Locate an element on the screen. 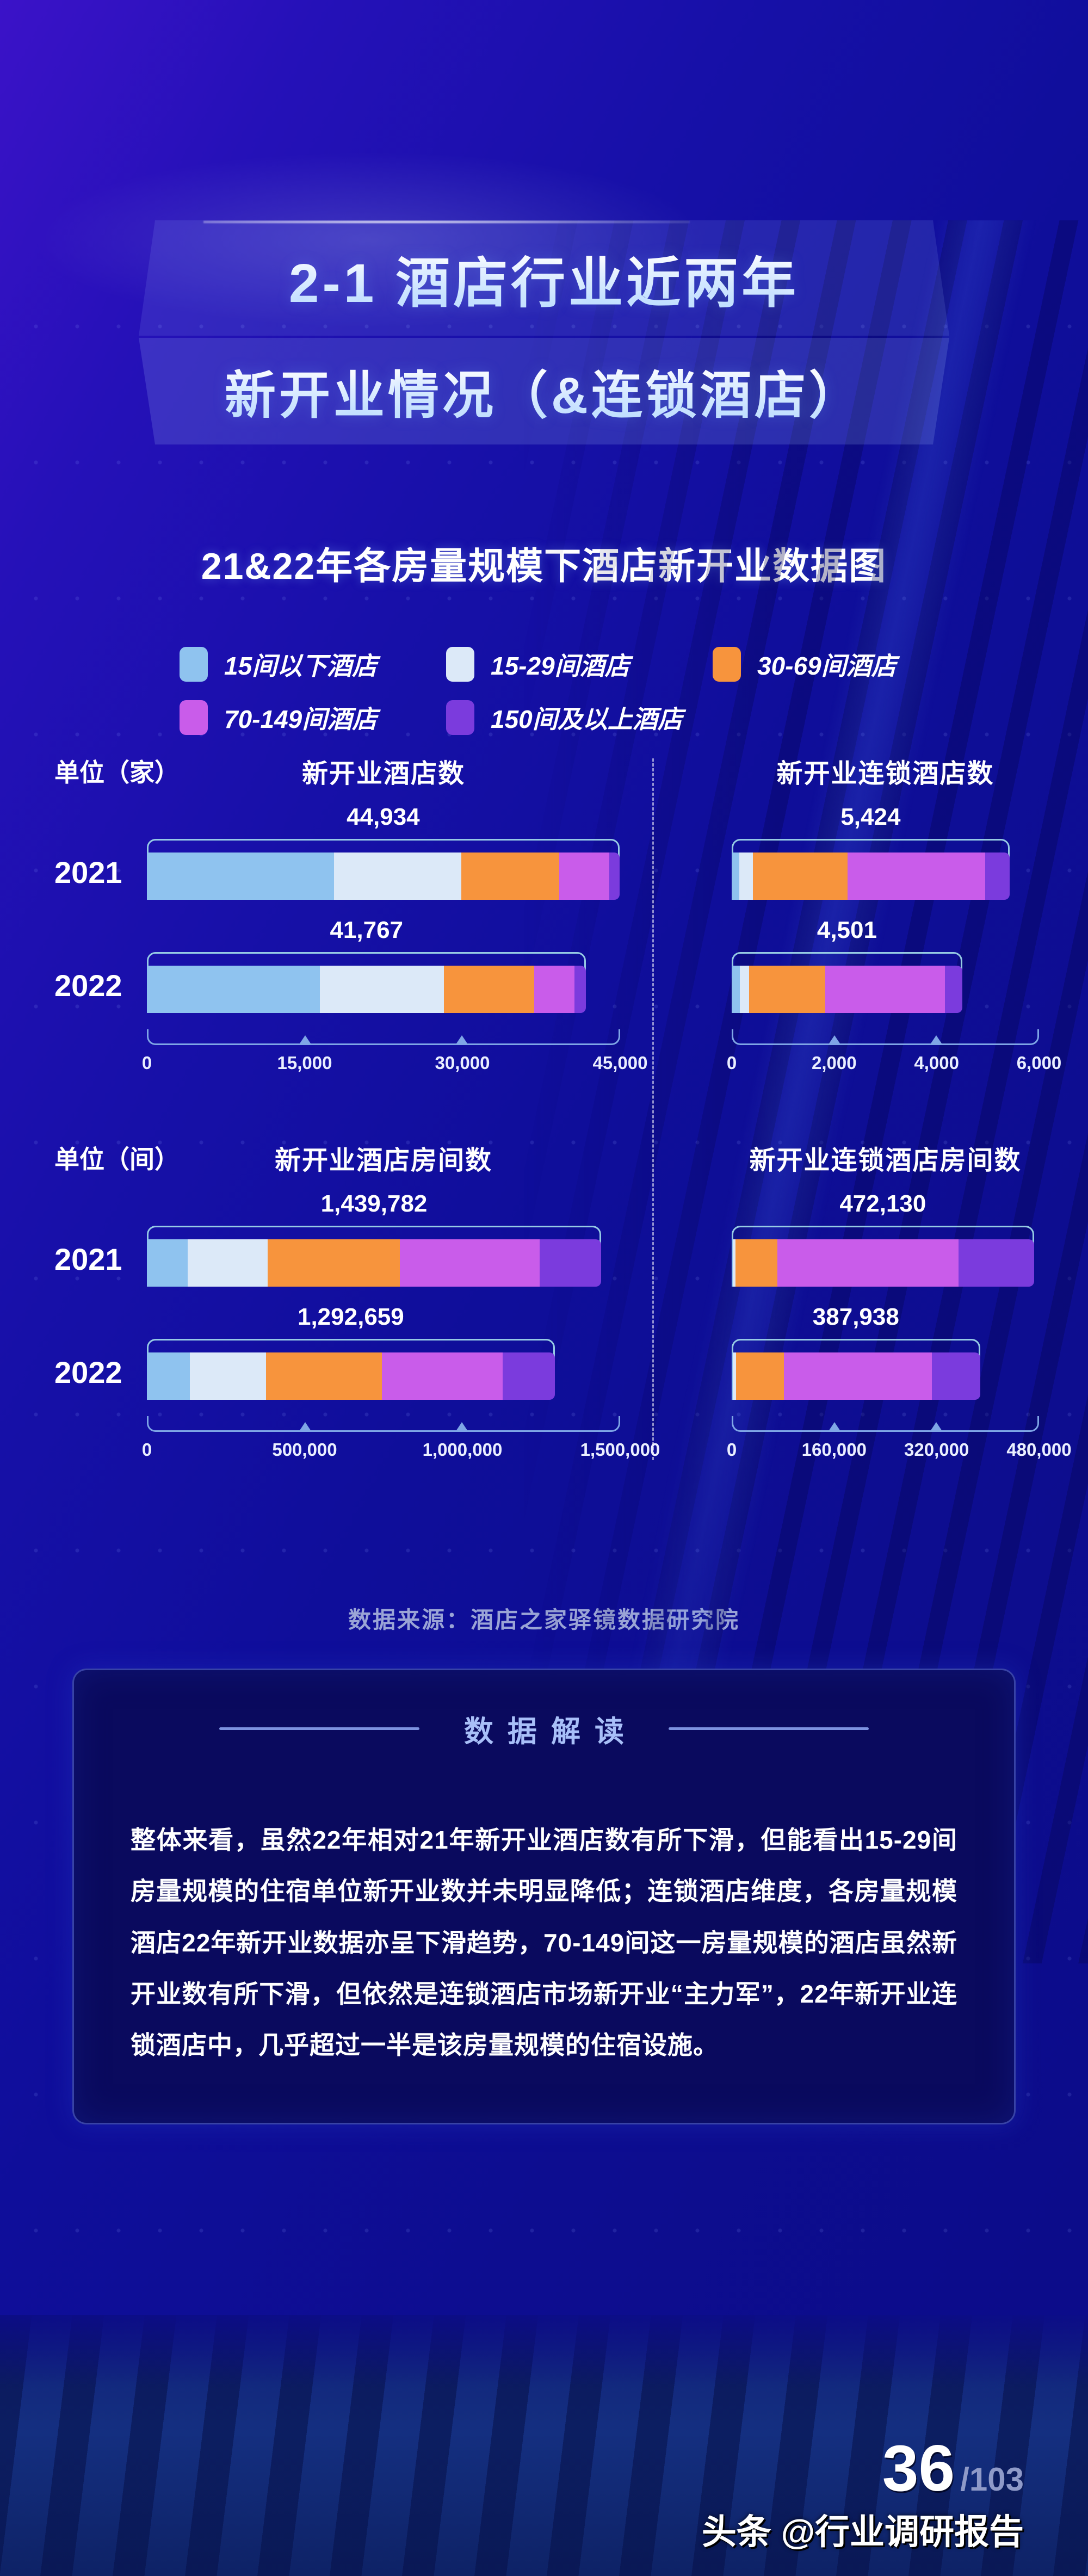 The image size is (1088, 2576). banner-glass-panel-top: 2-1 酒店行业近两年 is located at coordinates (544, 278).